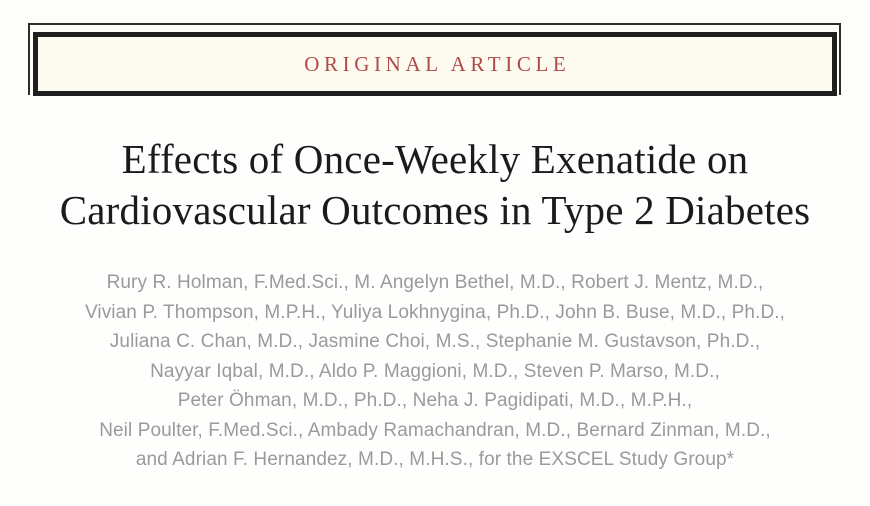 The height and width of the screenshot is (506, 870). Describe the element at coordinates (435, 159) in the screenshot. I see `article-title-line-1: Effects of Once-Weekly Exenatide on` at that location.